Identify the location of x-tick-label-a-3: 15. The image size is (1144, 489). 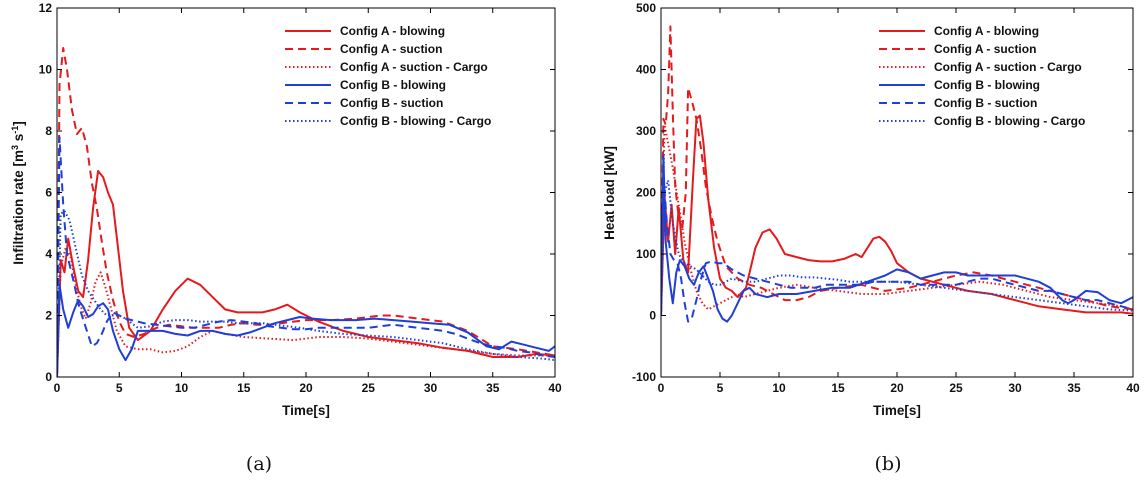
(244, 388).